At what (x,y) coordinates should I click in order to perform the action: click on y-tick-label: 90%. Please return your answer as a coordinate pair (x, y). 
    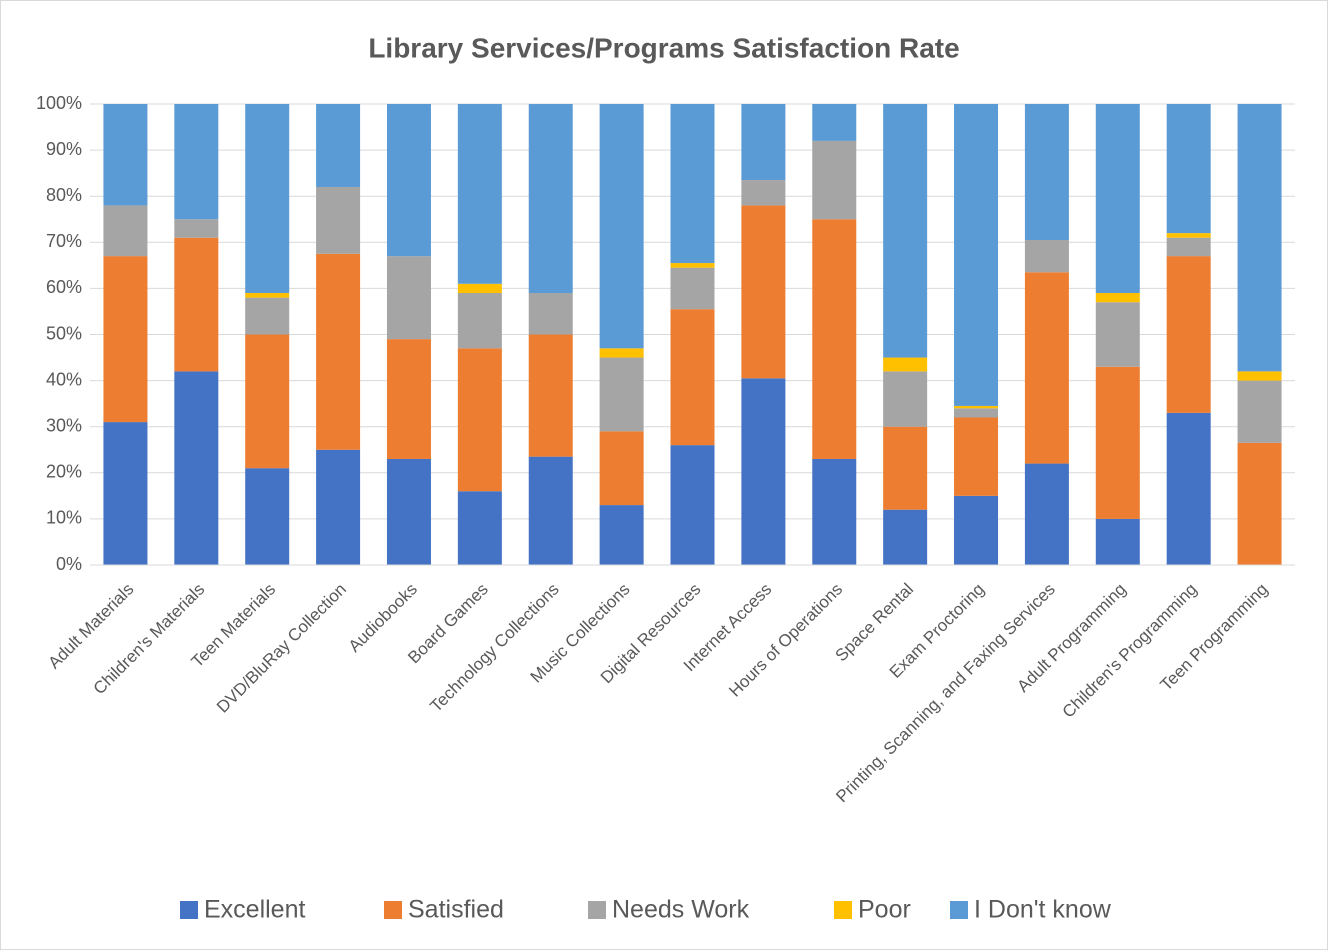
    Looking at the image, I should click on (64, 149).